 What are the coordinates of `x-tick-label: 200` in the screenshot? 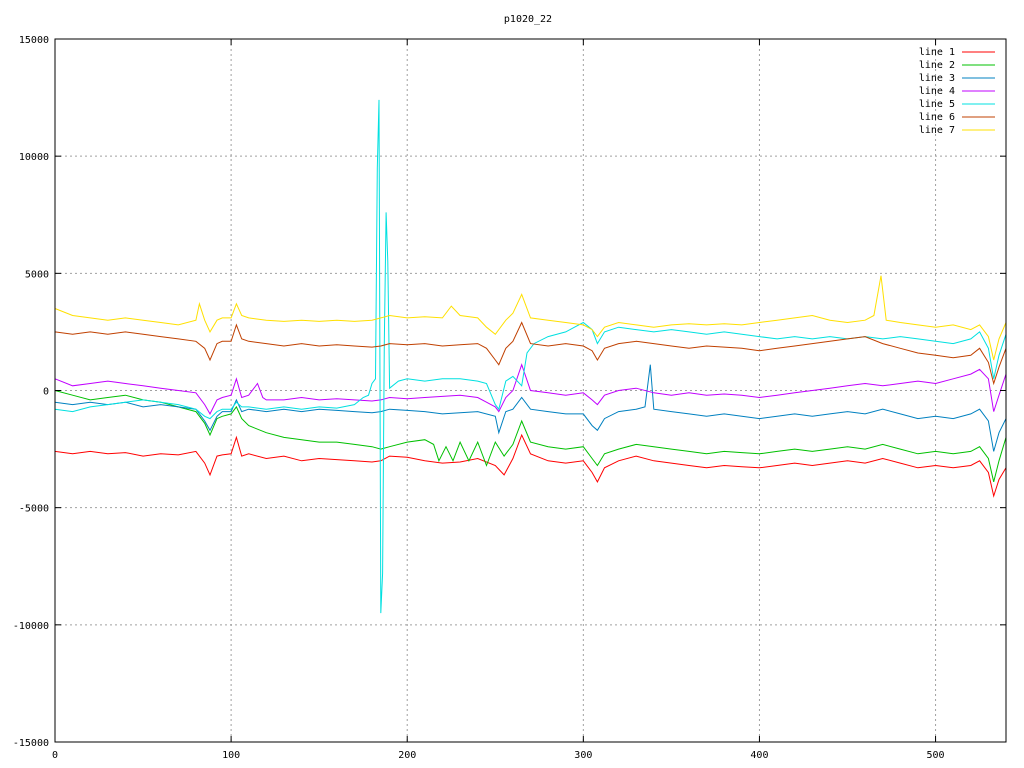 It's located at (407, 755).